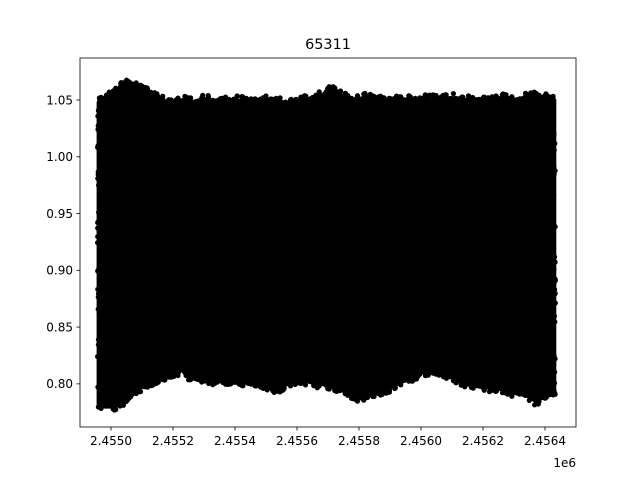  I want to click on data-segment, so click(538, 248).